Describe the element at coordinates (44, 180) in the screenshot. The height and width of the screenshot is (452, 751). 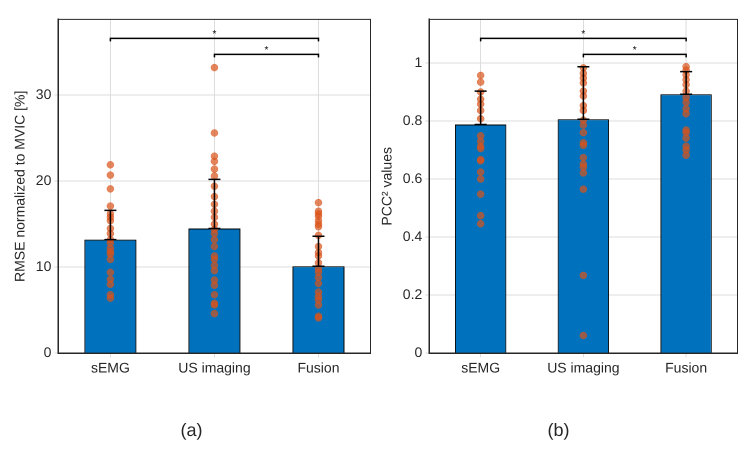
I see `y-tick-label: 20` at that location.